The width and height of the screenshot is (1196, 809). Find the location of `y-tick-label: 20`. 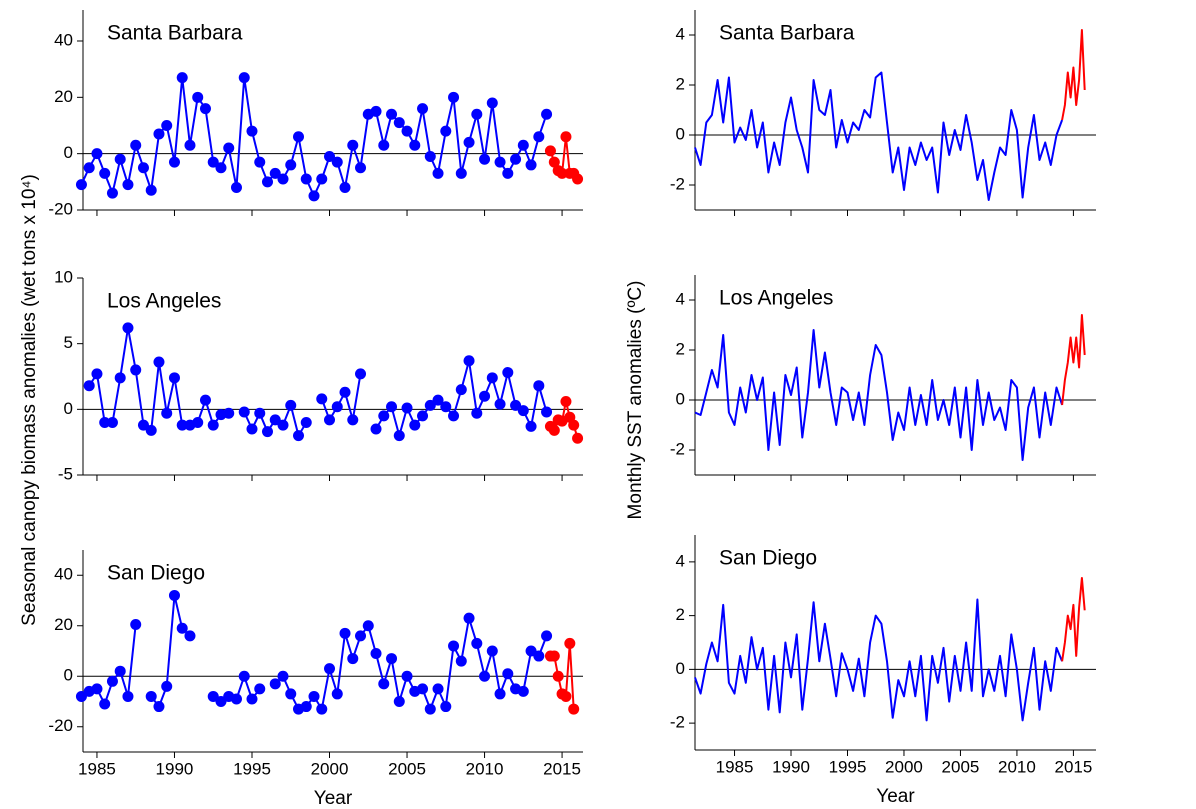

y-tick-label: 20 is located at coordinates (63, 624).